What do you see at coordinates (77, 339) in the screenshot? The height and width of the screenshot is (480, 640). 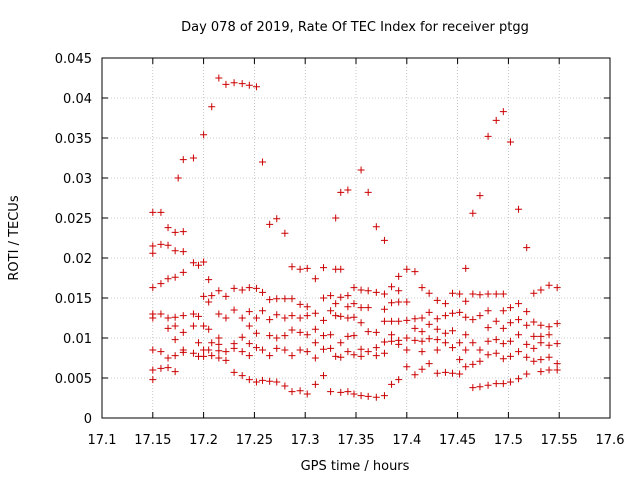 I see `y-tick-label: 0.01` at bounding box center [77, 339].